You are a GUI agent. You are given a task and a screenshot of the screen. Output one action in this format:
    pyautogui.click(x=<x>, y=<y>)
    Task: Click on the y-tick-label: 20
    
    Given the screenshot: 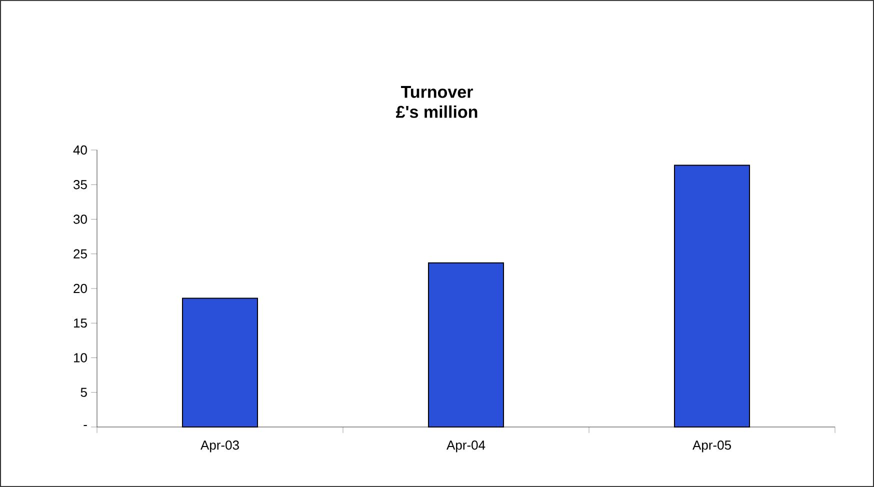 What is the action you would take?
    pyautogui.click(x=80, y=289)
    